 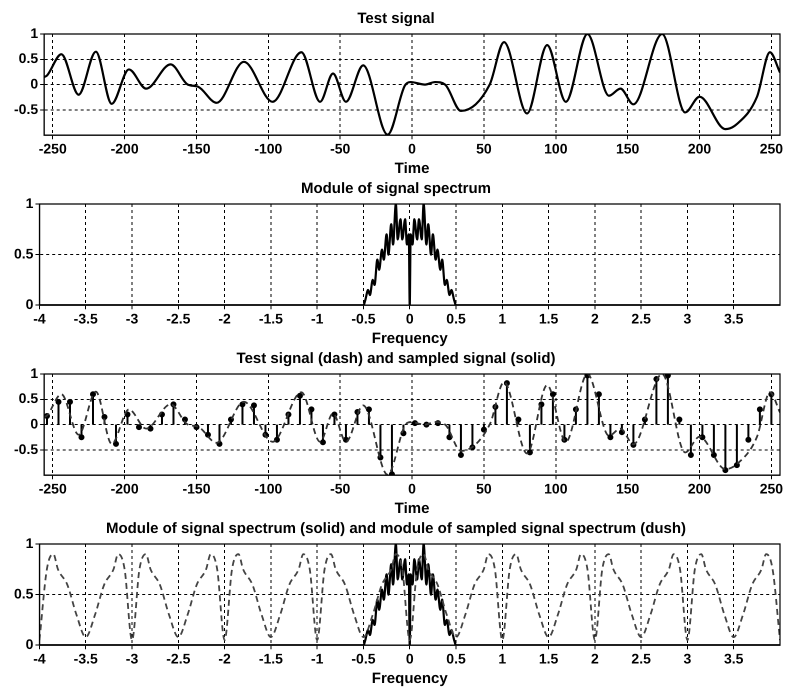 What do you see at coordinates (396, 529) in the screenshot?
I see `chart-title: Module of signal spectrum (solid) and module of sampled signal spectrum (dush)` at bounding box center [396, 529].